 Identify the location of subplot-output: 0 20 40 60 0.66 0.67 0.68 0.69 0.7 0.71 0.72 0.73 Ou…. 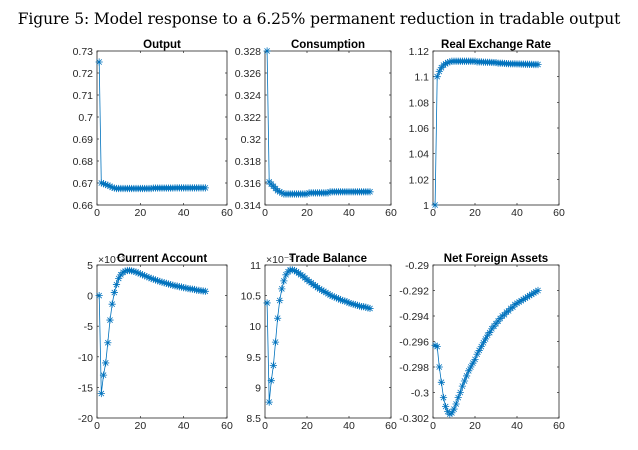
(153, 129).